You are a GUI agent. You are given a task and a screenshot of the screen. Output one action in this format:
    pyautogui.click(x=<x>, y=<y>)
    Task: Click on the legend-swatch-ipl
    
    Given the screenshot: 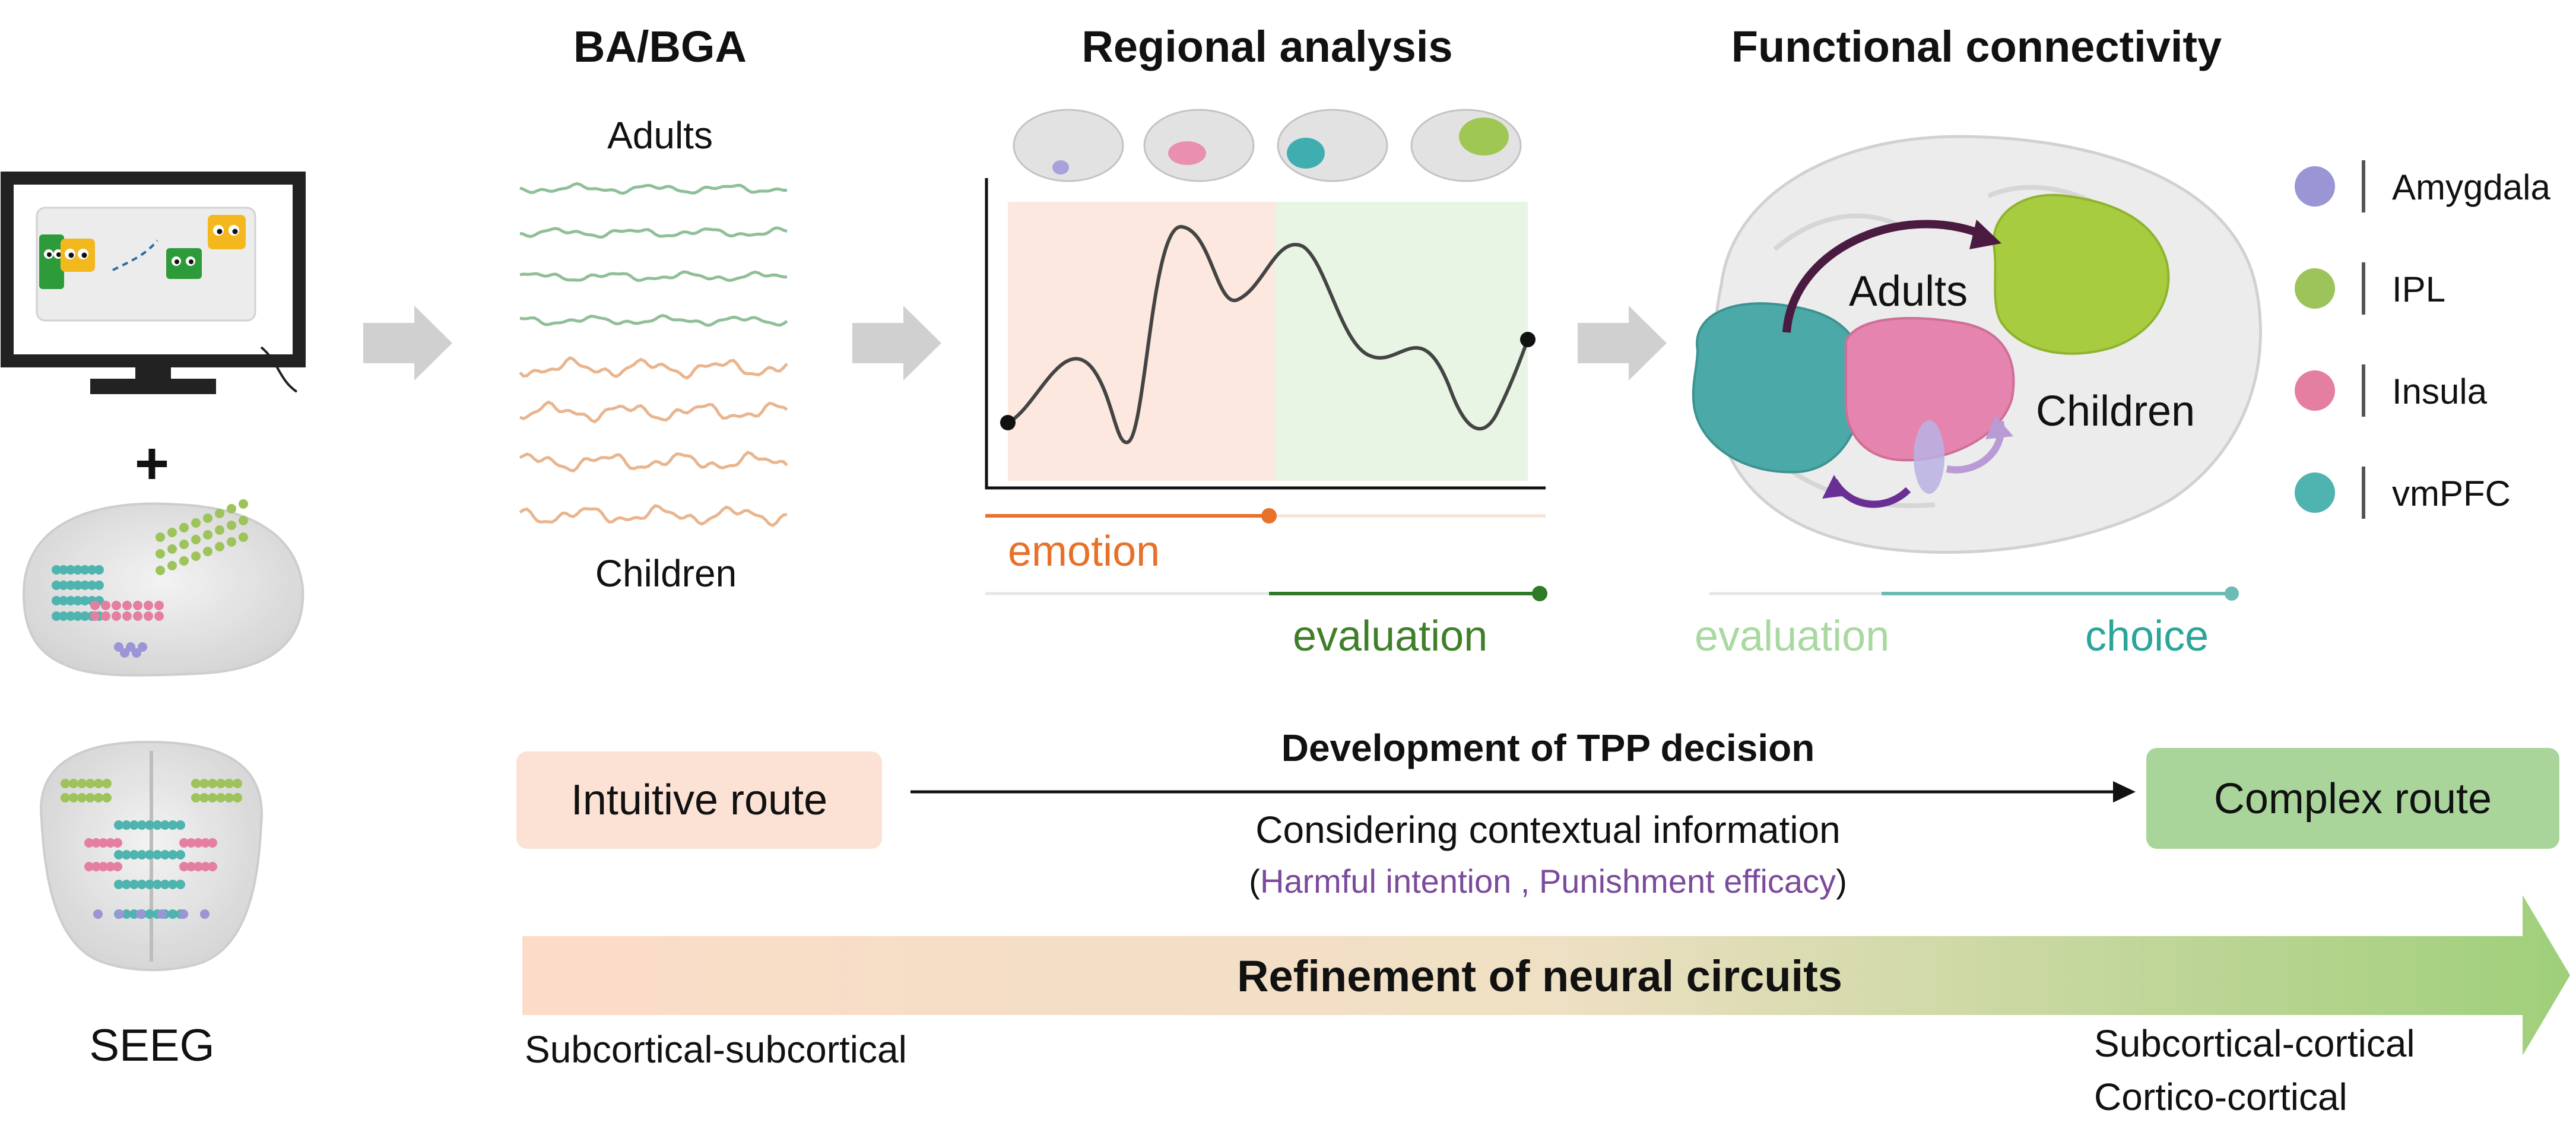 What is the action you would take?
    pyautogui.click(x=2315, y=289)
    